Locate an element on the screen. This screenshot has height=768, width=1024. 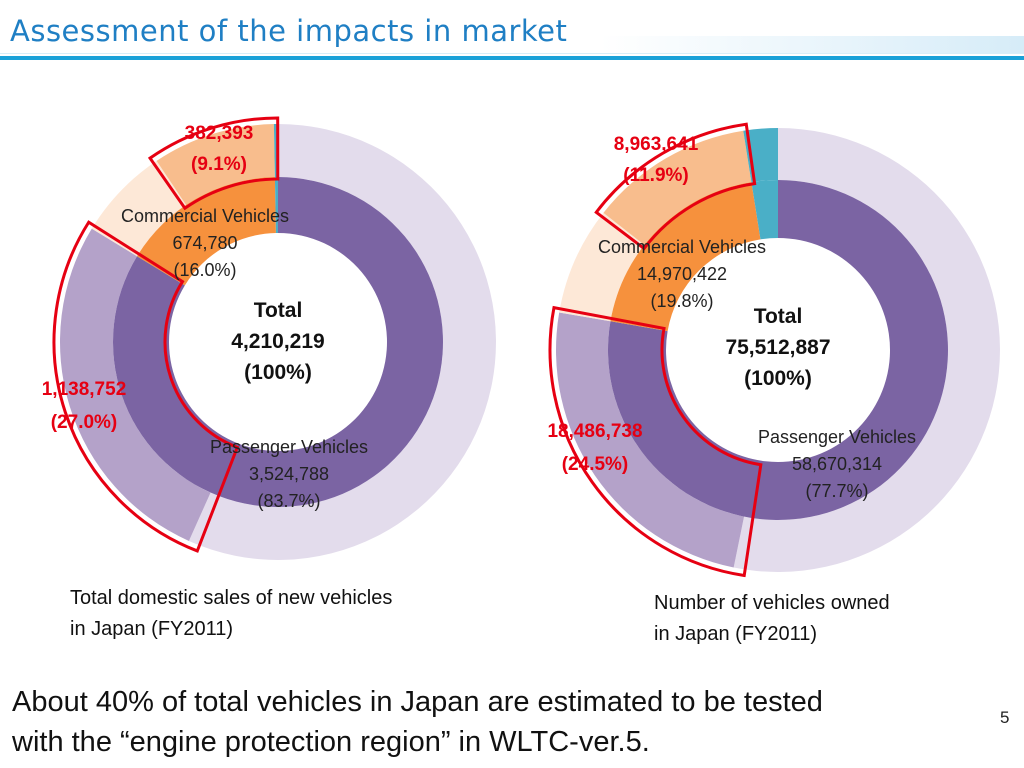
chart0-inner-other-segment is located at coordinates (276, 205).